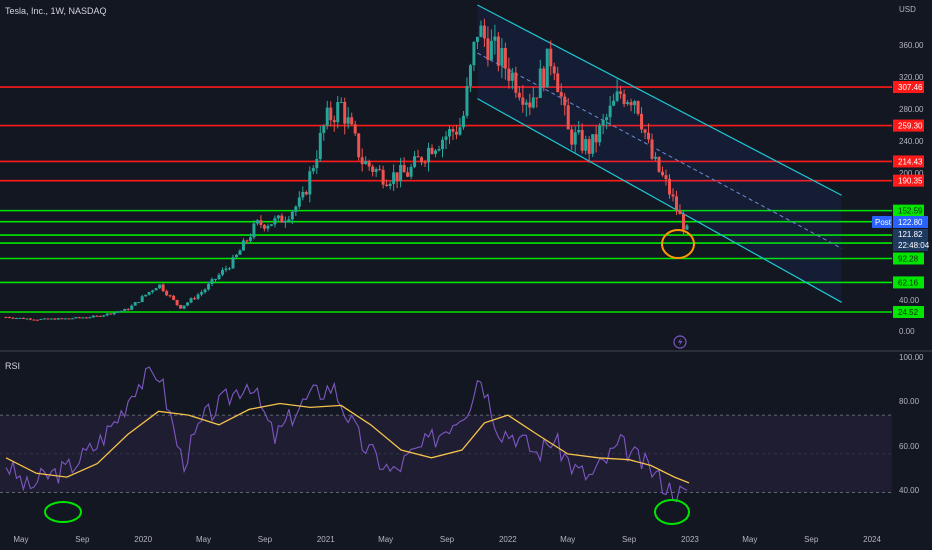 This screenshot has width=932, height=550. I want to click on level-badge-bg-259.30, so click(908, 125).